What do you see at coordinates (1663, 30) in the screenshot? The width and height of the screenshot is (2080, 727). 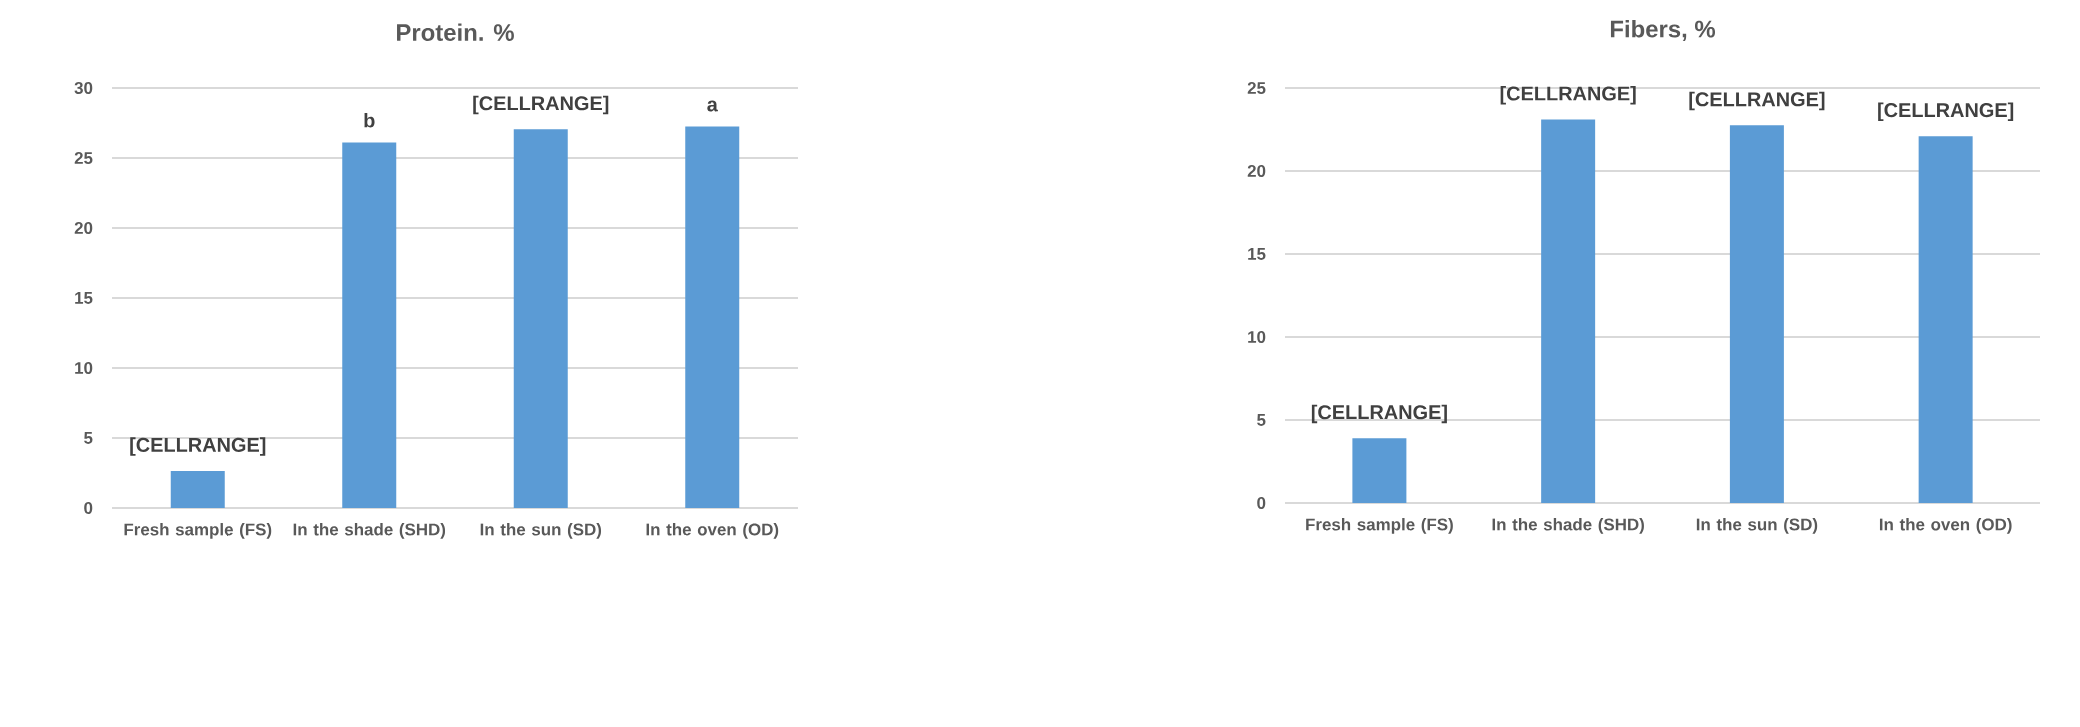 I see `chart-title: Fibers, %` at bounding box center [1663, 30].